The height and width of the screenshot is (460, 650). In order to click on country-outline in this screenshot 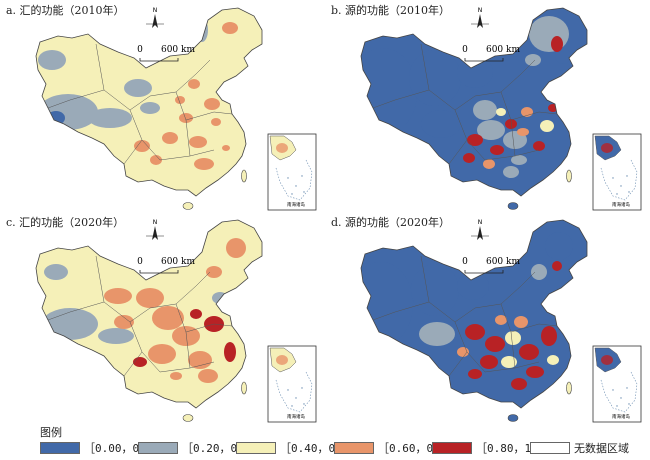, I will do `click(149, 314)`.